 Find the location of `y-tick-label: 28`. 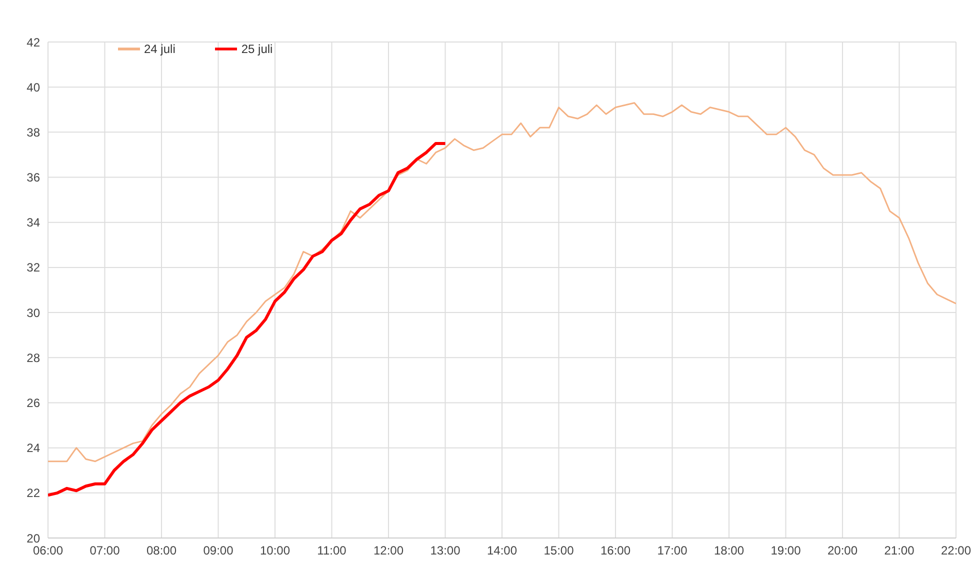

y-tick-label: 28 is located at coordinates (33, 357).